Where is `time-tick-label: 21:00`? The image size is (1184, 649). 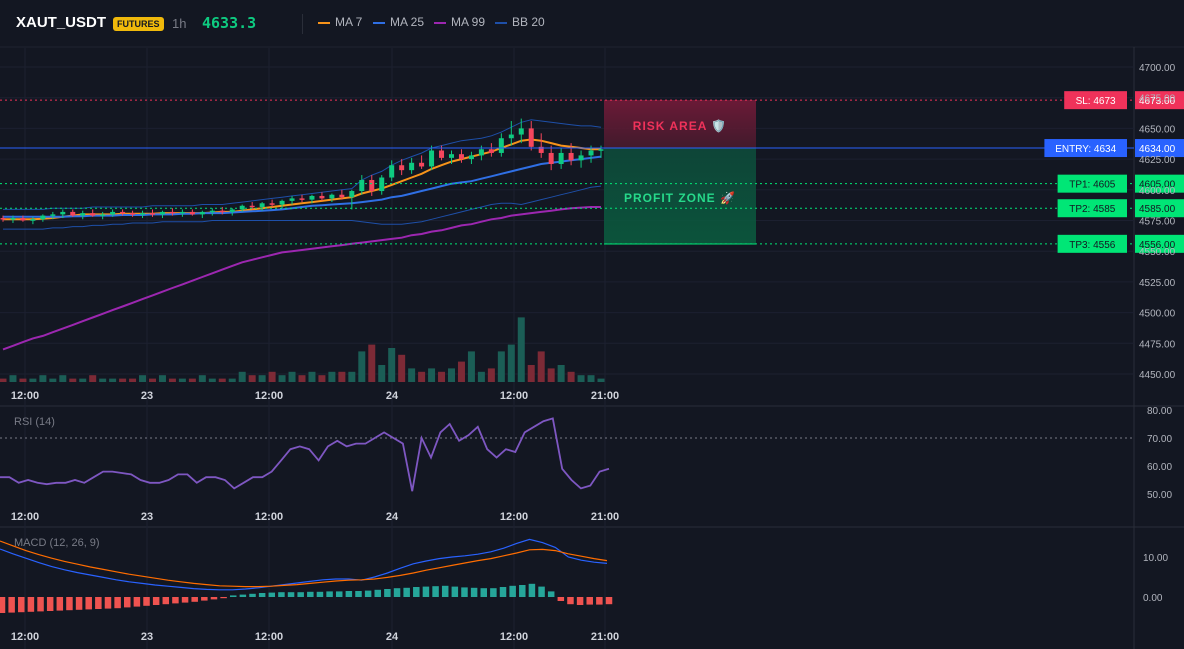
time-tick-label: 21:00 is located at coordinates (605, 396).